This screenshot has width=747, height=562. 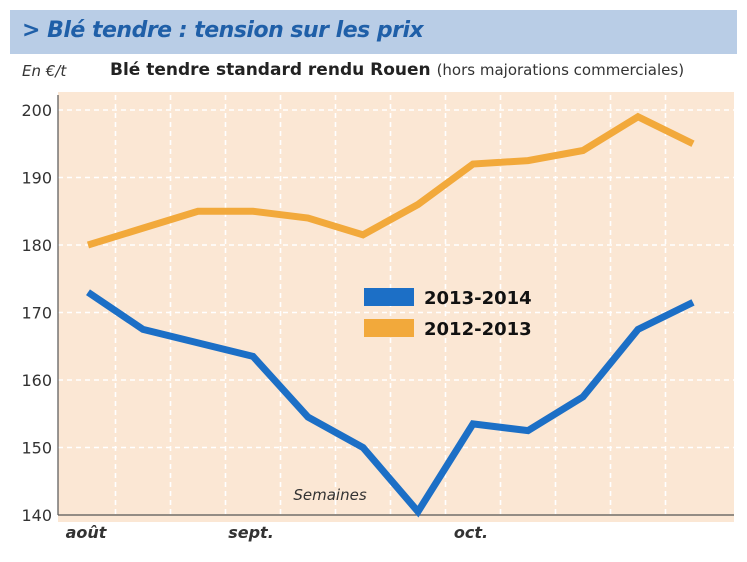 What do you see at coordinates (36, 245) in the screenshot?
I see `y-tick-label: 180` at bounding box center [36, 245].